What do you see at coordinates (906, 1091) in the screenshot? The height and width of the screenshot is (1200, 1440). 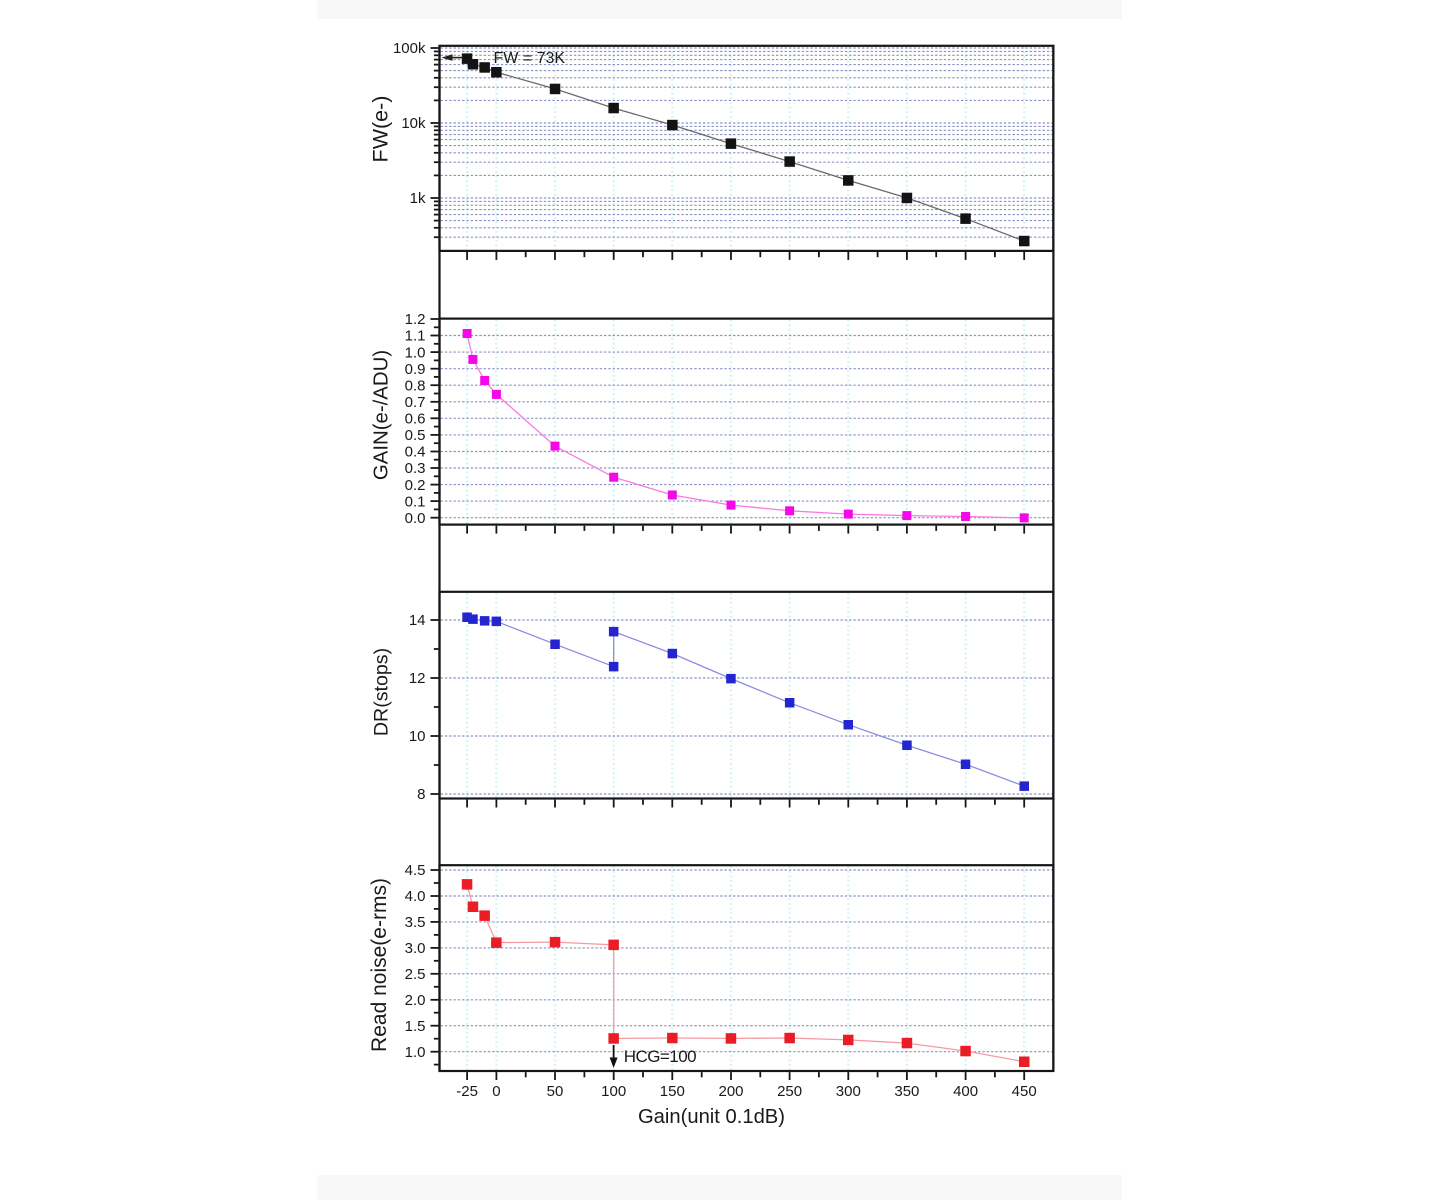 I see `svg-text: 350` at bounding box center [906, 1091].